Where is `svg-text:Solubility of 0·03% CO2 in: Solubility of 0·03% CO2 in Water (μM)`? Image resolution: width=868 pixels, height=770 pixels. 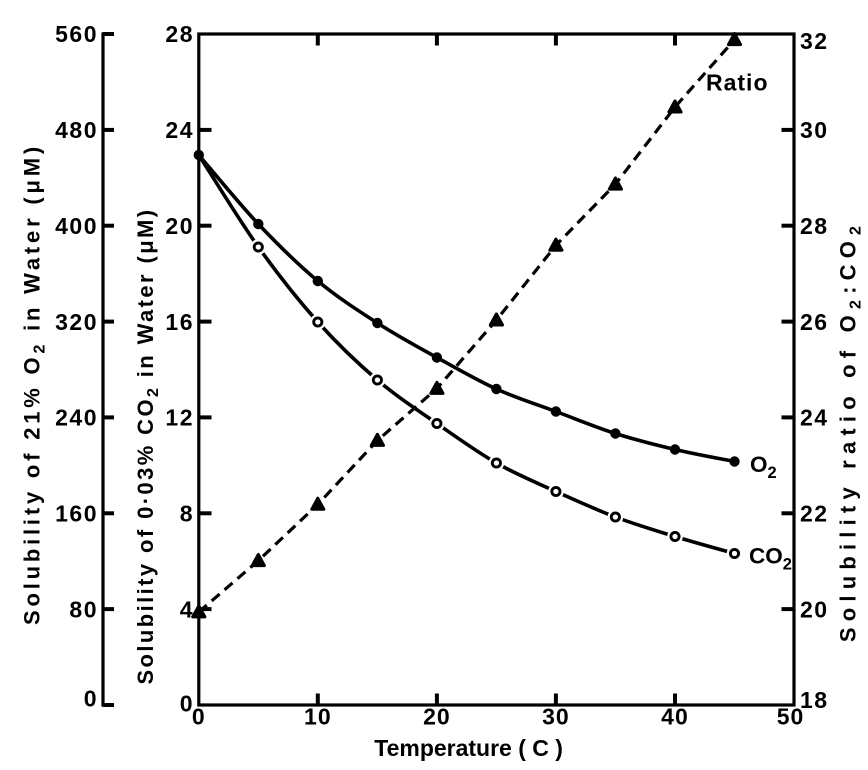 svg-text:Solubility of 0·03% CO2 in: Solubility of 0·03% CO2 in Water (μM) is located at coordinates (147, 445).